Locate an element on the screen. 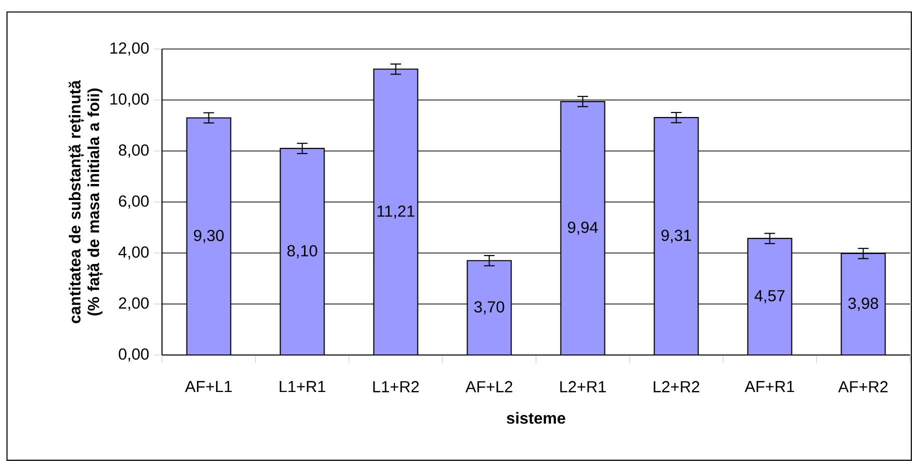 This screenshot has width=912, height=461. data-label: 9,31 is located at coordinates (676, 236).